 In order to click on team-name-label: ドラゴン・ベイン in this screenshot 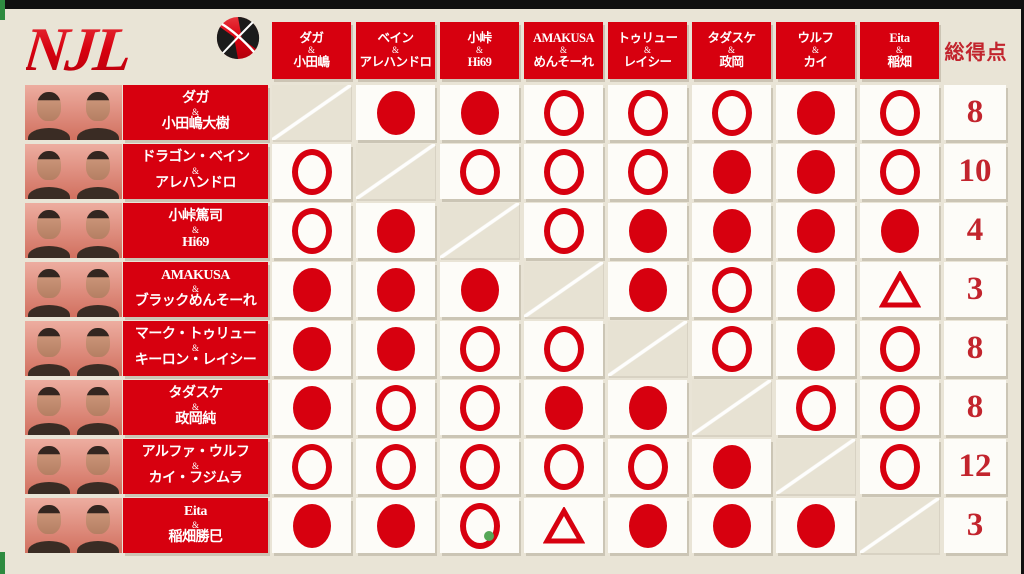, I will do `click(196, 157)`.